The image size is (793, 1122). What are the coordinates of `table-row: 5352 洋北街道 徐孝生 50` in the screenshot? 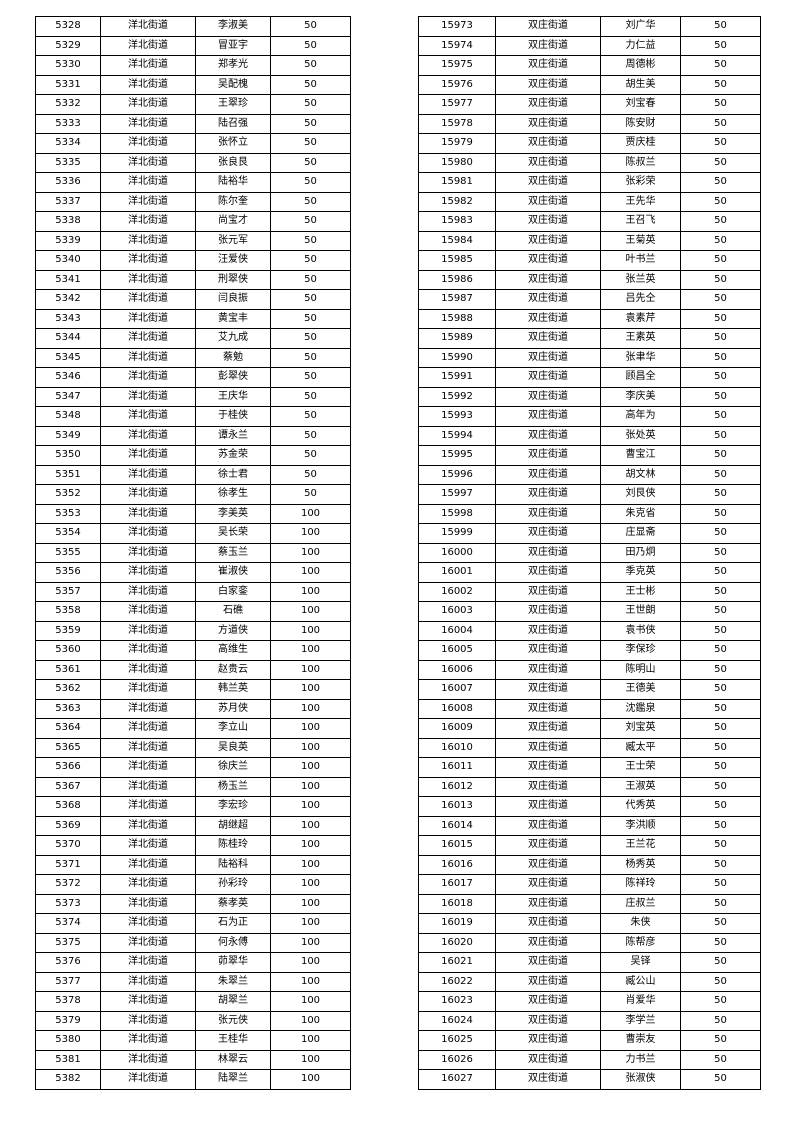 It's located at (193, 494).